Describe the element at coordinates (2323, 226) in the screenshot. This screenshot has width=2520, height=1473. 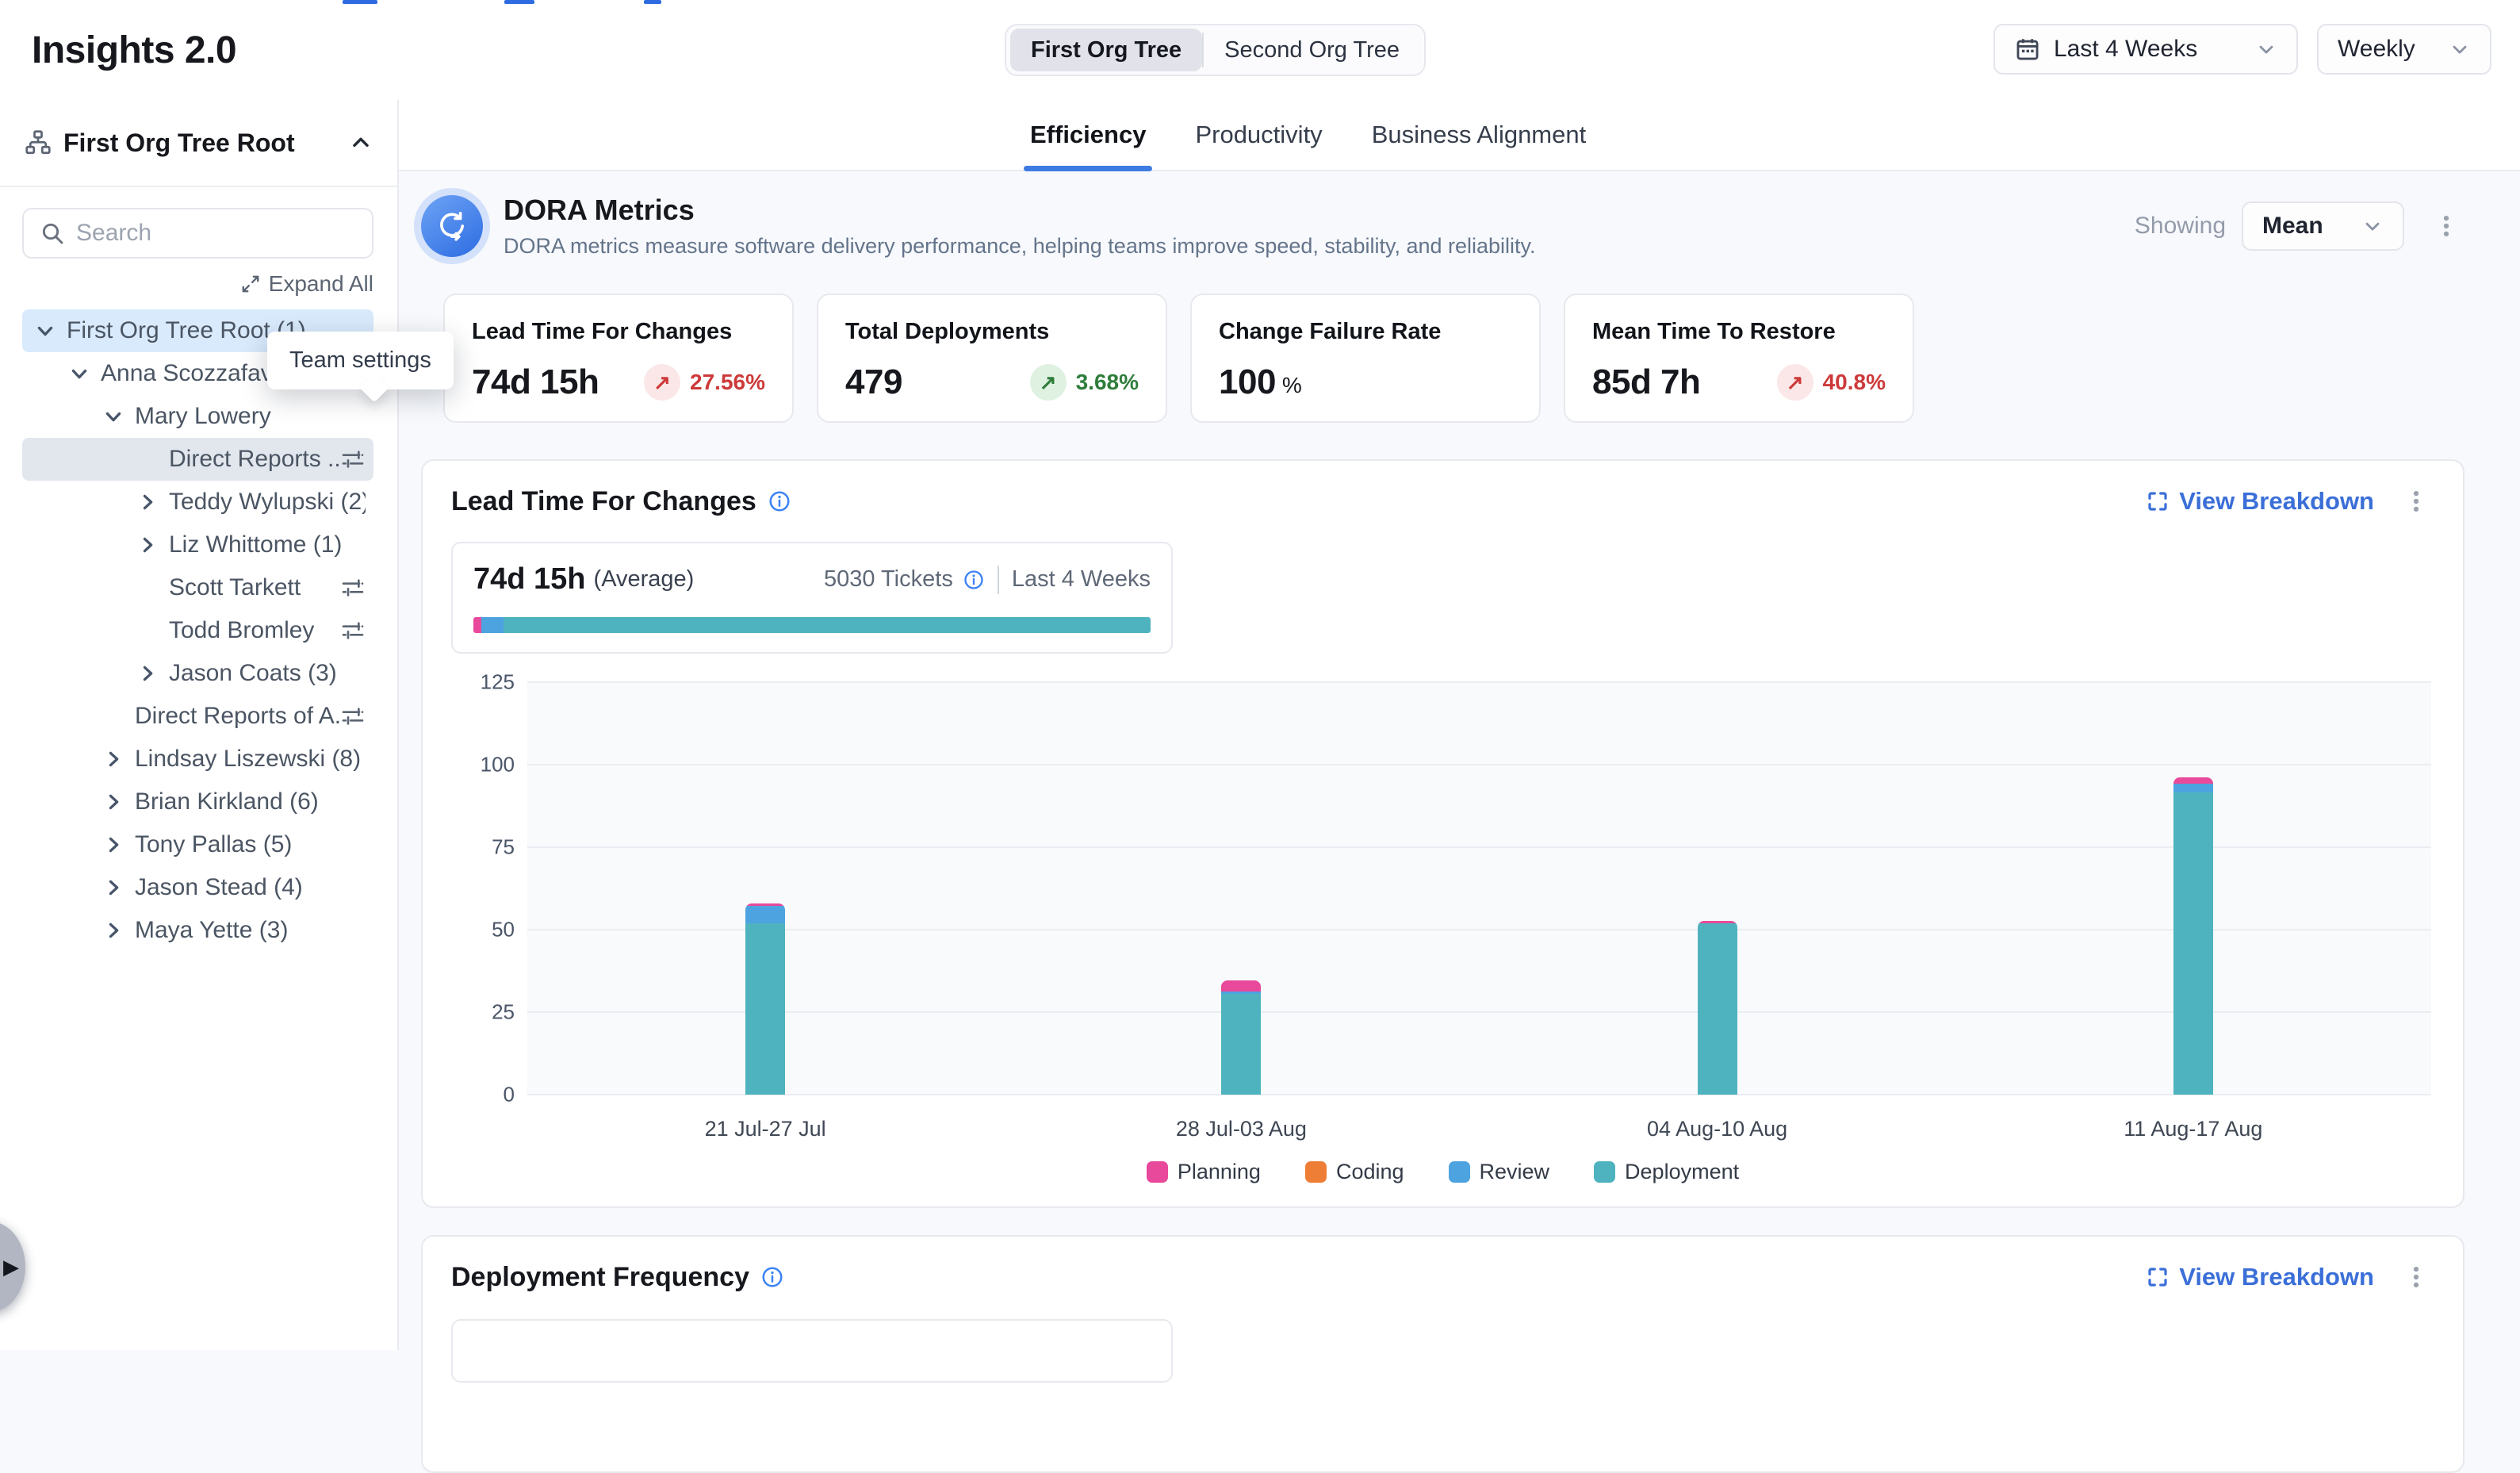
I see `showing-select: Mean` at that location.